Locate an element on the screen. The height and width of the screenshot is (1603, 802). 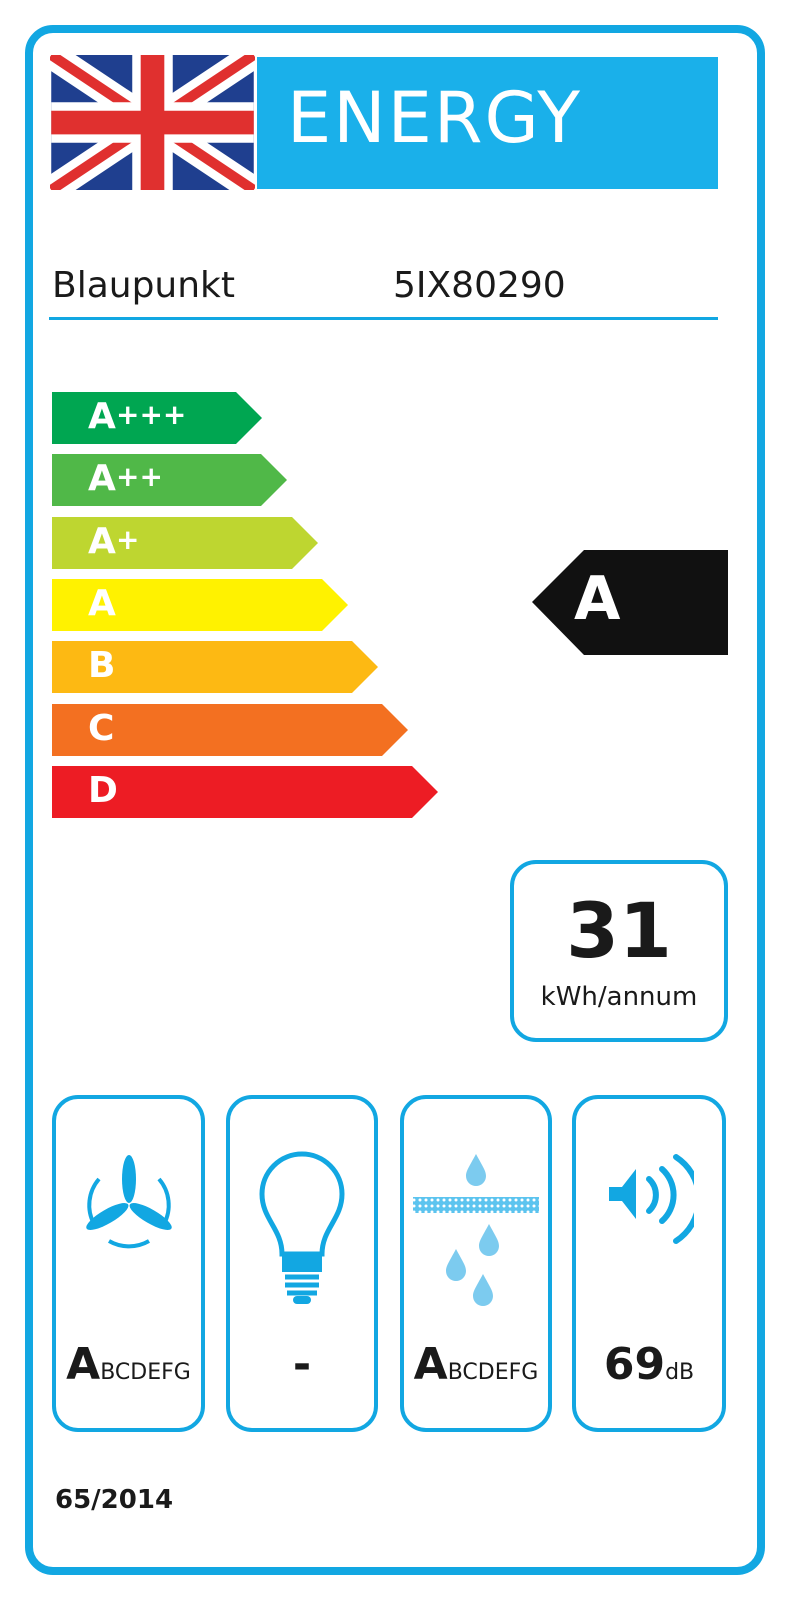
scale-bar-plus: ++ is located at coordinates (139, 477).